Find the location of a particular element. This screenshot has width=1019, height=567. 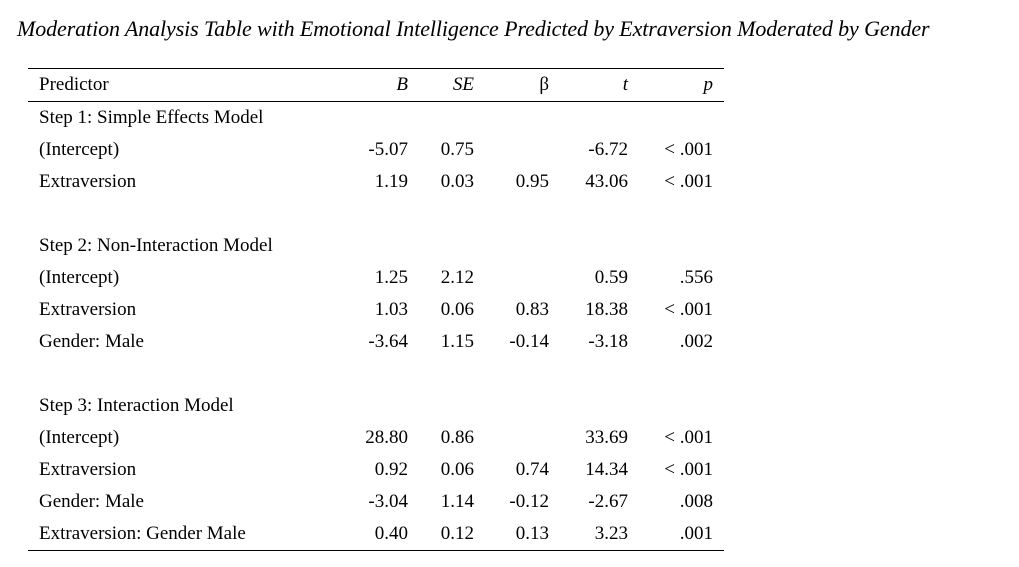

cell-b: -3.64 is located at coordinates (388, 341).